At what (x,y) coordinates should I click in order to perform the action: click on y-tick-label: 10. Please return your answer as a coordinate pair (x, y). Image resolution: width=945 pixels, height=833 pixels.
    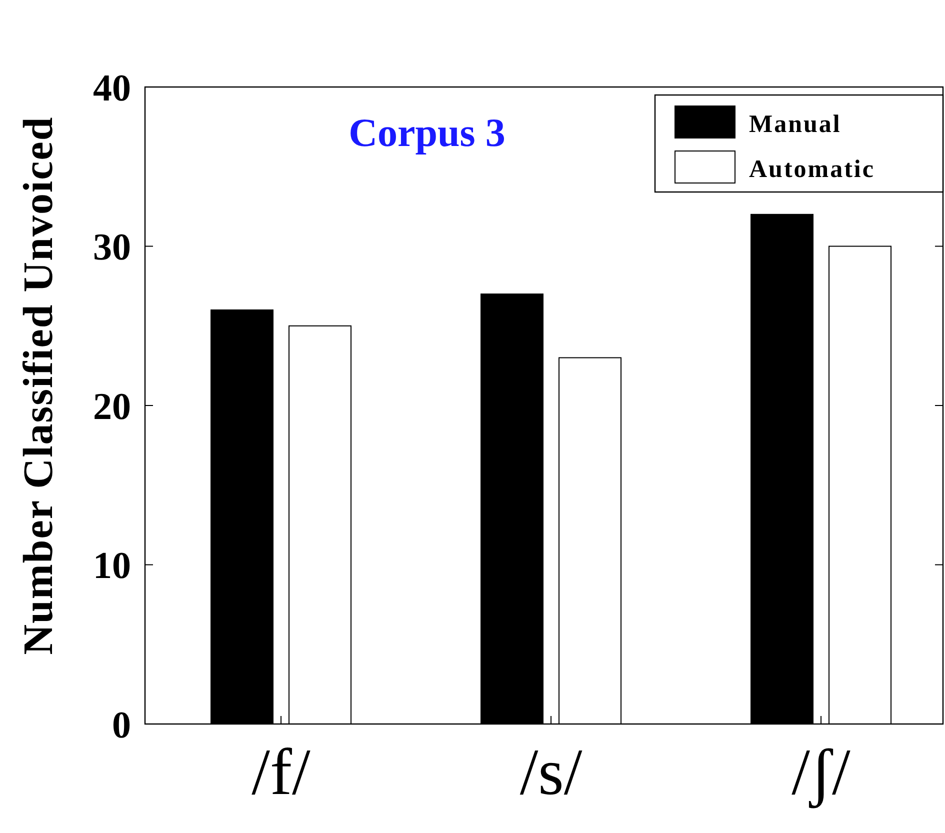
    Looking at the image, I should click on (112, 566).